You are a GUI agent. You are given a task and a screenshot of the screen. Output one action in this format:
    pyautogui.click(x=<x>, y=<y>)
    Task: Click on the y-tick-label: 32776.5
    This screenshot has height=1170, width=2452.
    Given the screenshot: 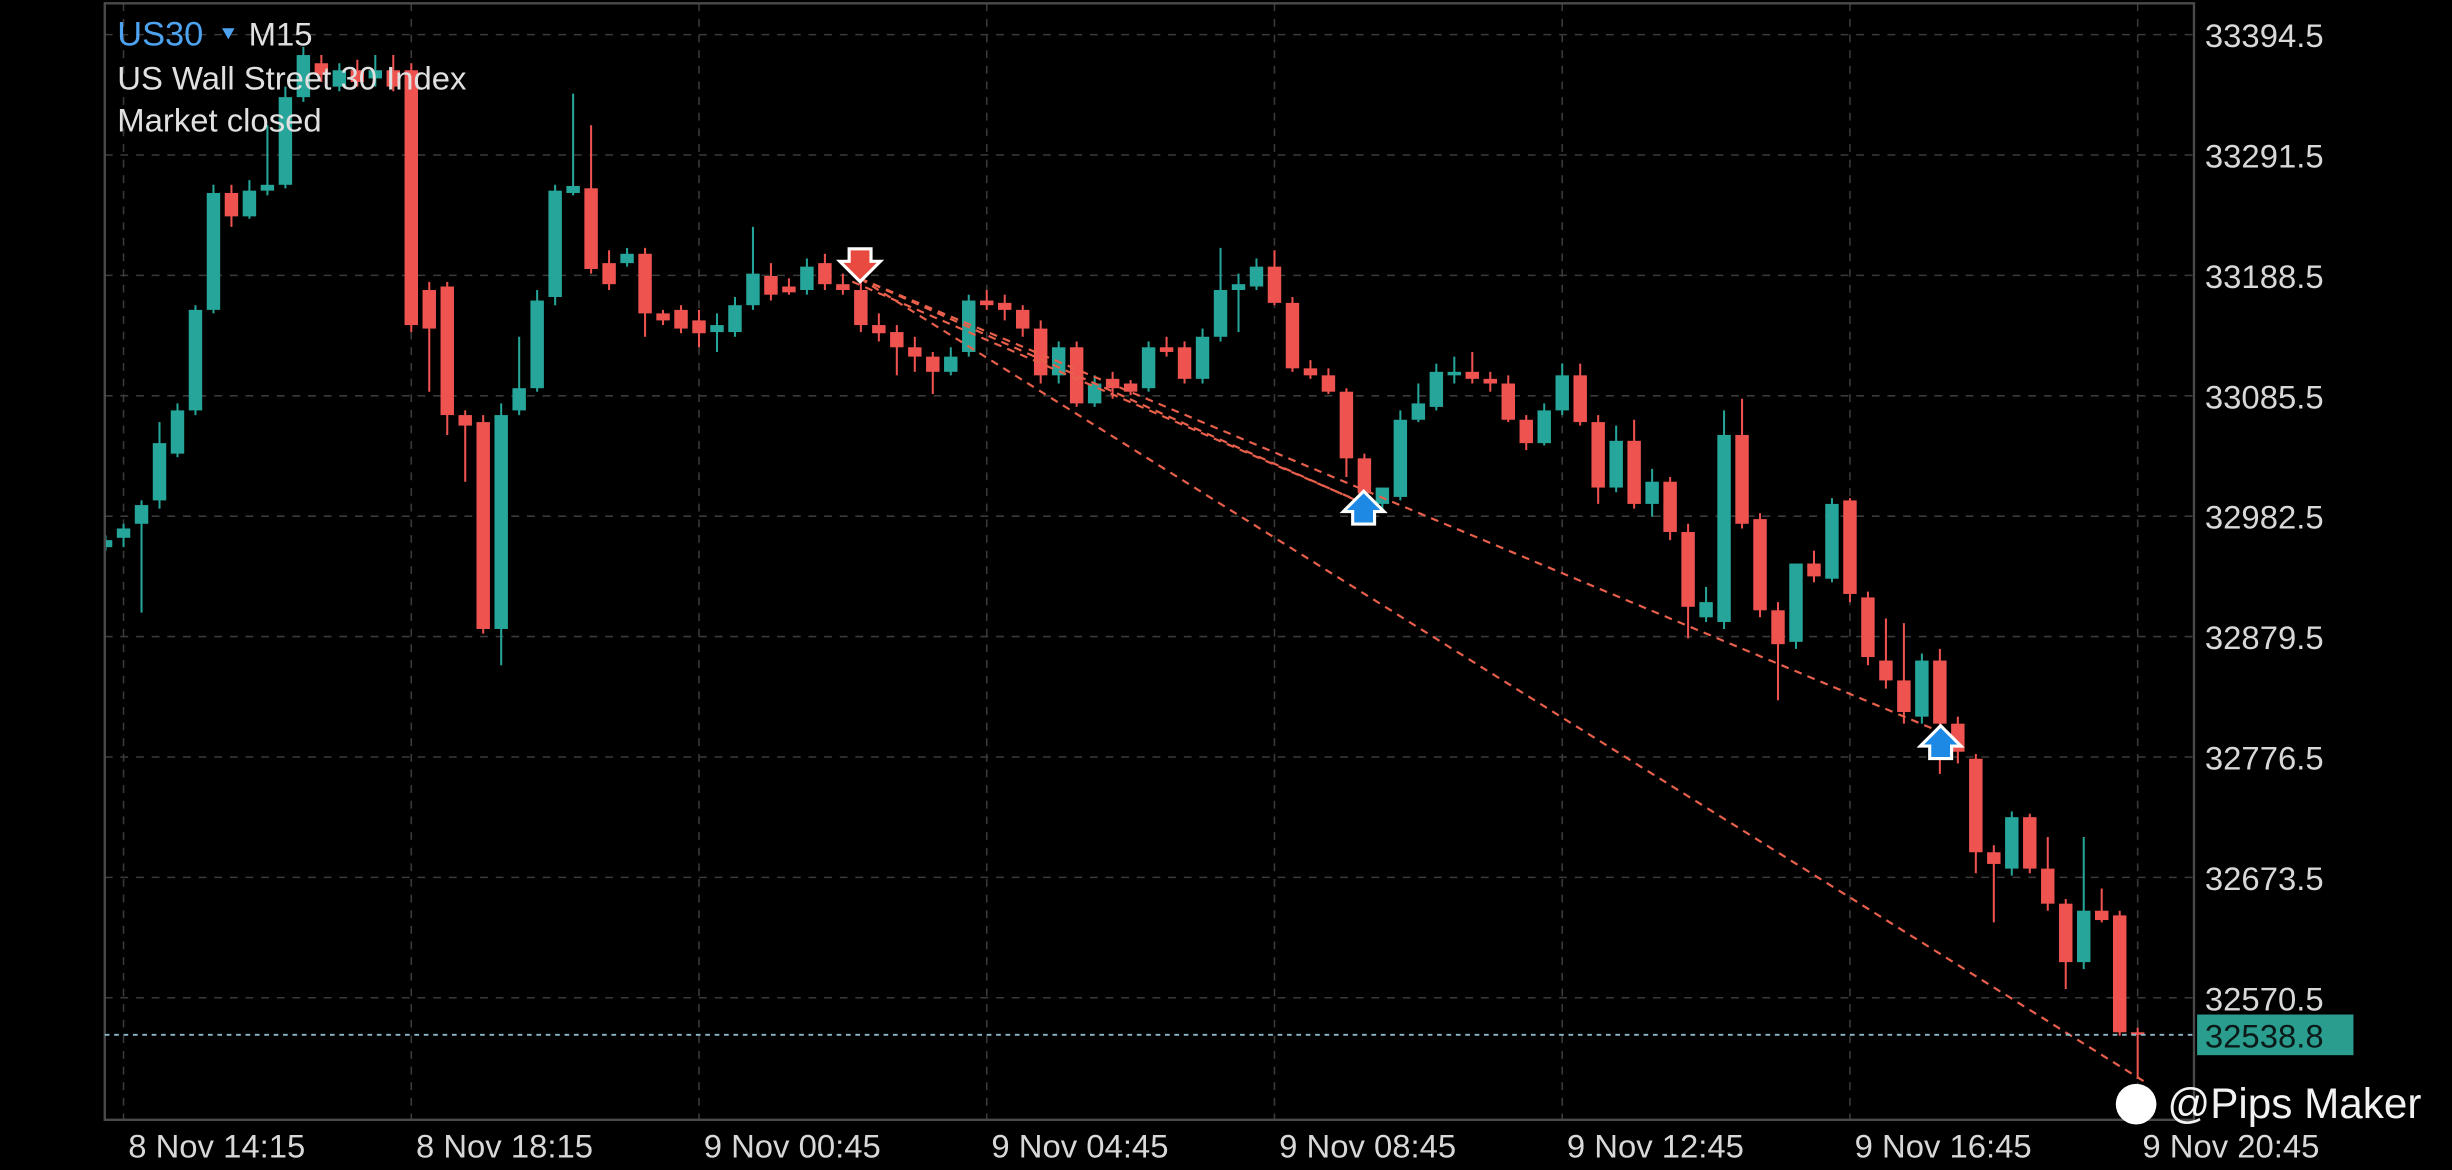 What is the action you would take?
    pyautogui.click(x=2264, y=757)
    